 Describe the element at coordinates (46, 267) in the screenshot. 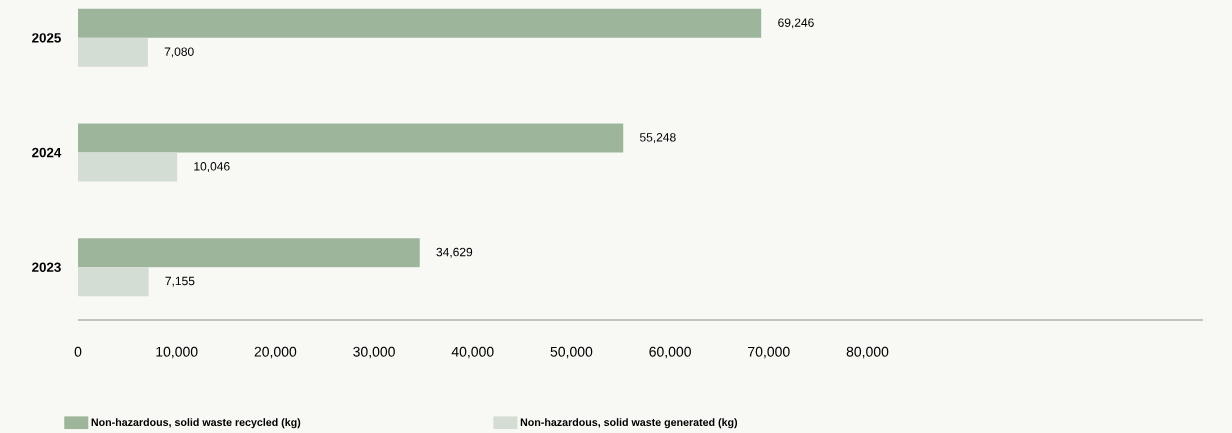

I see `y-tick-label: 2023` at that location.